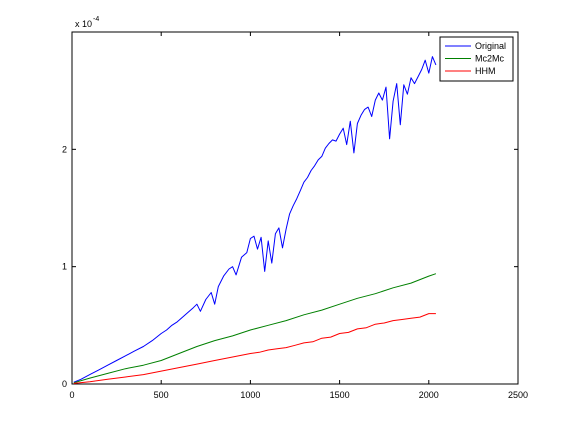 This screenshot has height=432, width=576. I want to click on x-tick-label: 1500, so click(340, 395).